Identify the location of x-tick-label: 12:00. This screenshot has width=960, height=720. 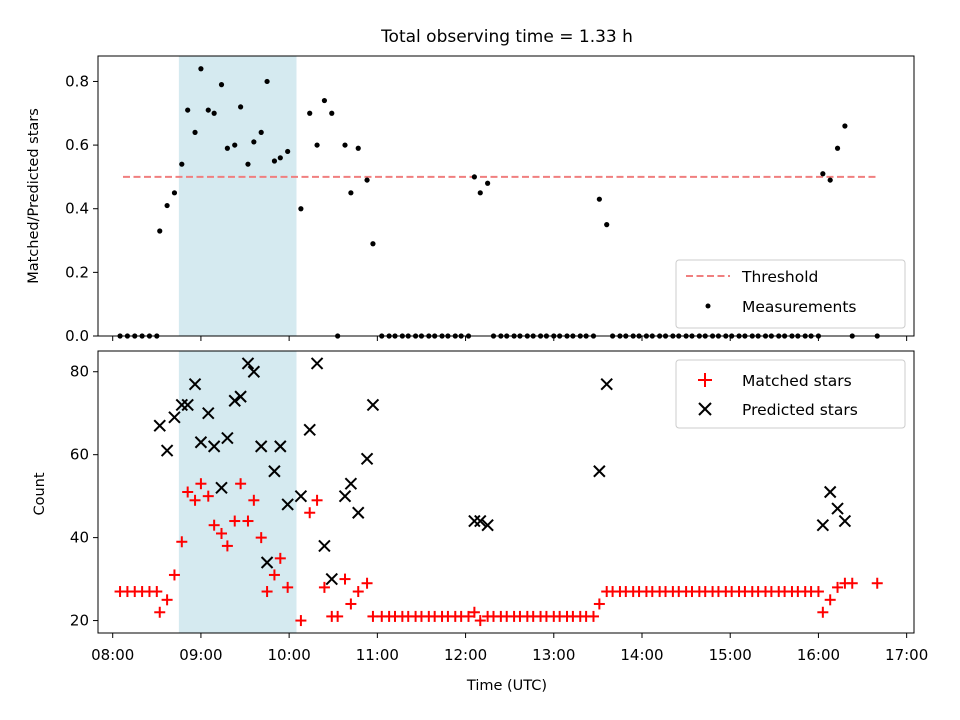
(465, 655).